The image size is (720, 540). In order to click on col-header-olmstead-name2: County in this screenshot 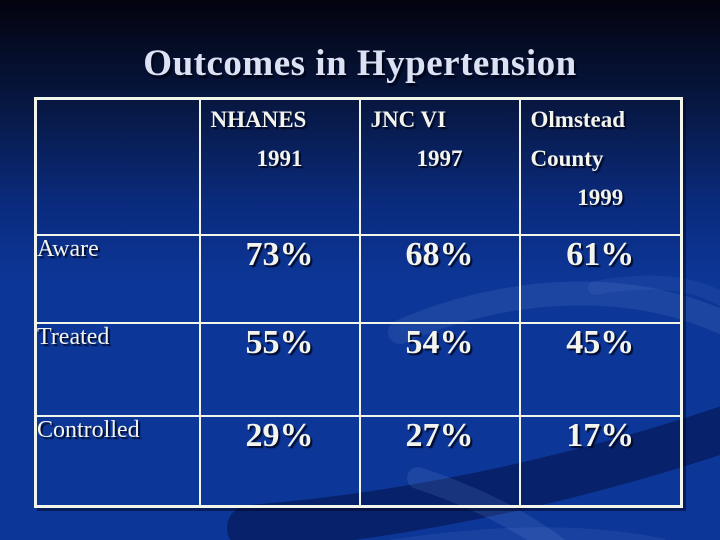, I will do `click(567, 158)`.